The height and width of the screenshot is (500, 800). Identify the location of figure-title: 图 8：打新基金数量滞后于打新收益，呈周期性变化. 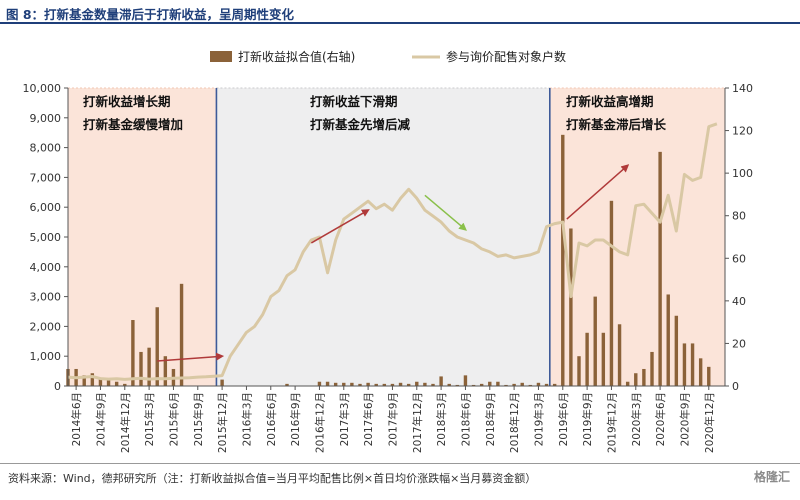
(150, 14).